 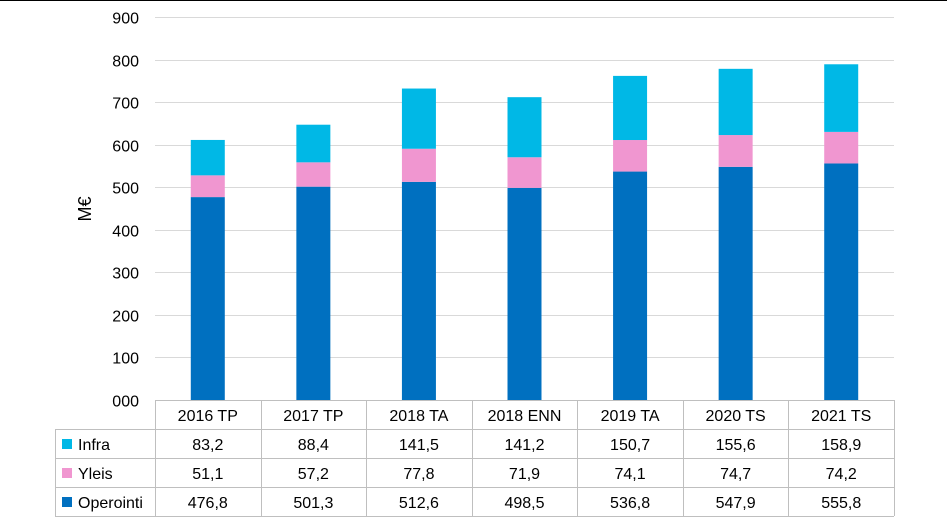 What do you see at coordinates (313, 503) in the screenshot?
I see `data-label: 501,3` at bounding box center [313, 503].